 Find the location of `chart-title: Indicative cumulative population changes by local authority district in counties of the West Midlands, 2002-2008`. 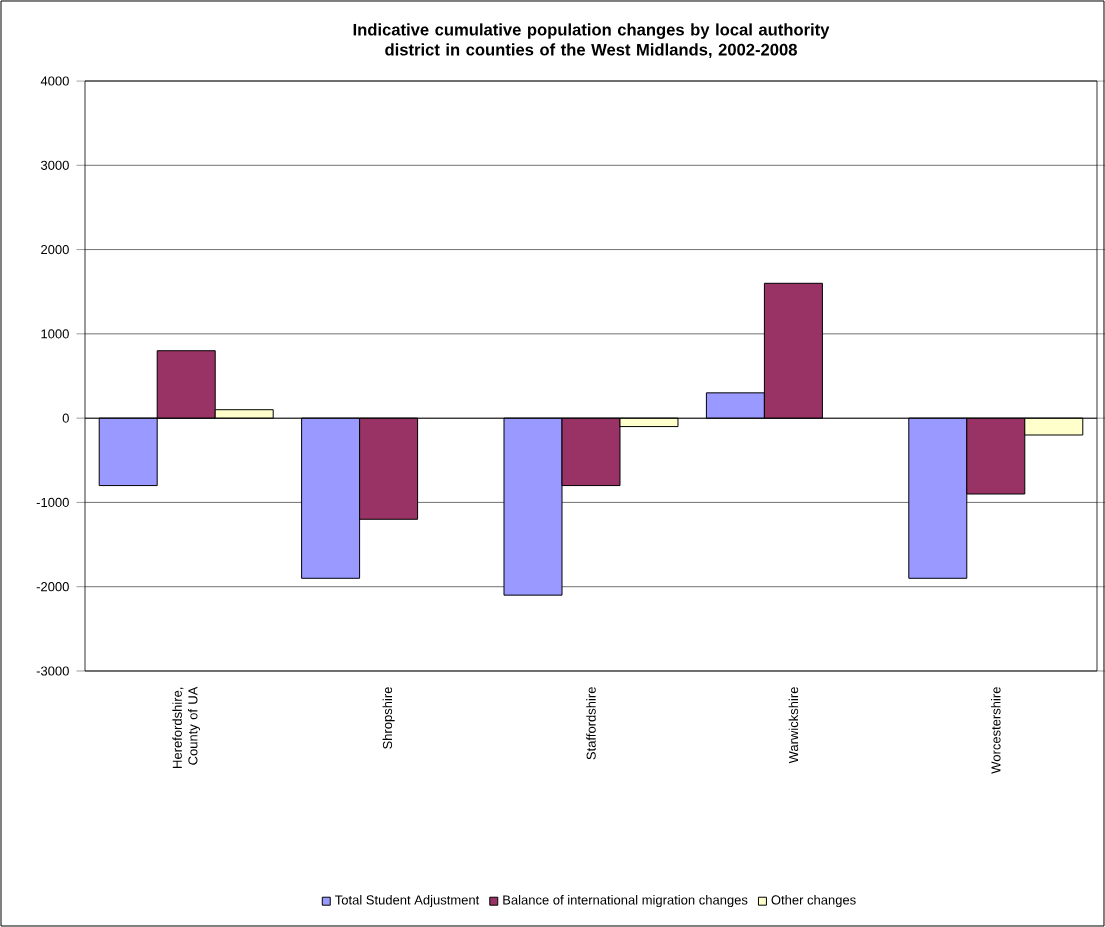

chart-title: Indicative cumulative population changes by local authority district in counties of the West Midlands, 2002-2008 is located at coordinates (591, 40).